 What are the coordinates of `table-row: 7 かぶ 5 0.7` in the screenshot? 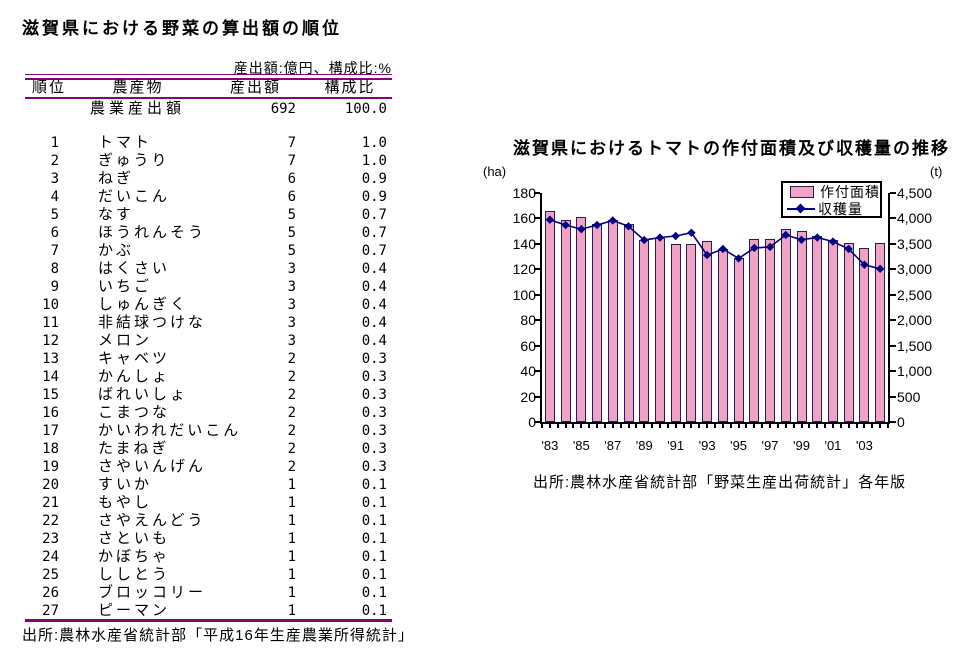 It's located at (208, 251).